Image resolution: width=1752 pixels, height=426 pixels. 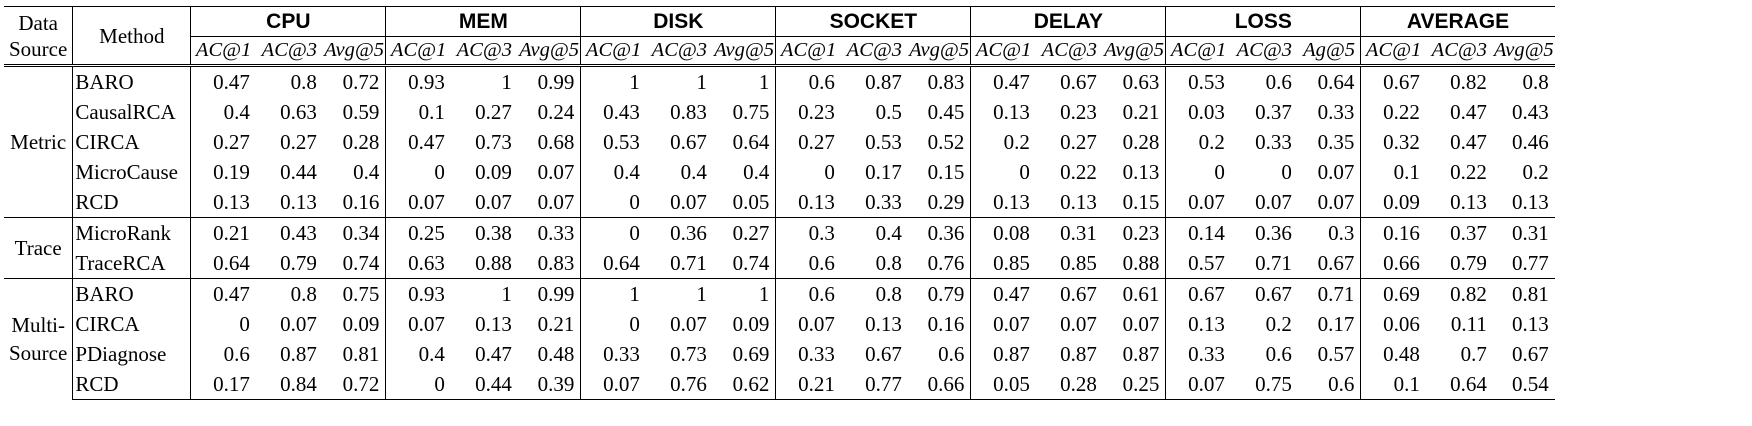 I want to click on value-cell: 0.73, so click(x=493, y=141).